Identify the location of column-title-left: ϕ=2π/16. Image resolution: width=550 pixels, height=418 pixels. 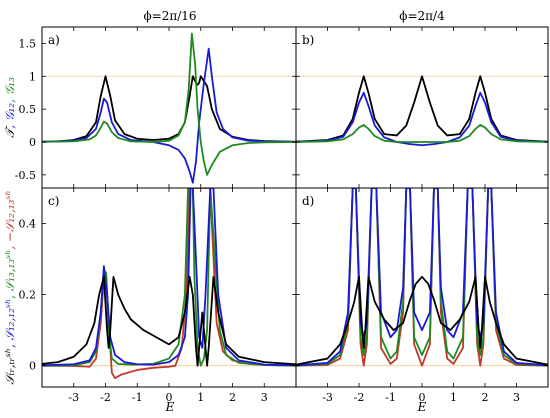
(169, 16).